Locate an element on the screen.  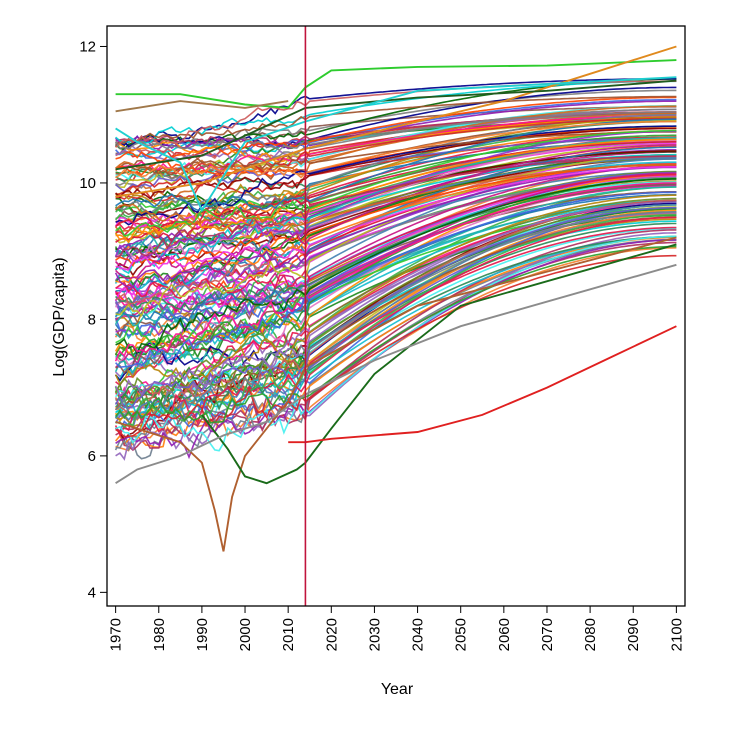
x-tick-label: 2000 is located at coordinates (245, 634).